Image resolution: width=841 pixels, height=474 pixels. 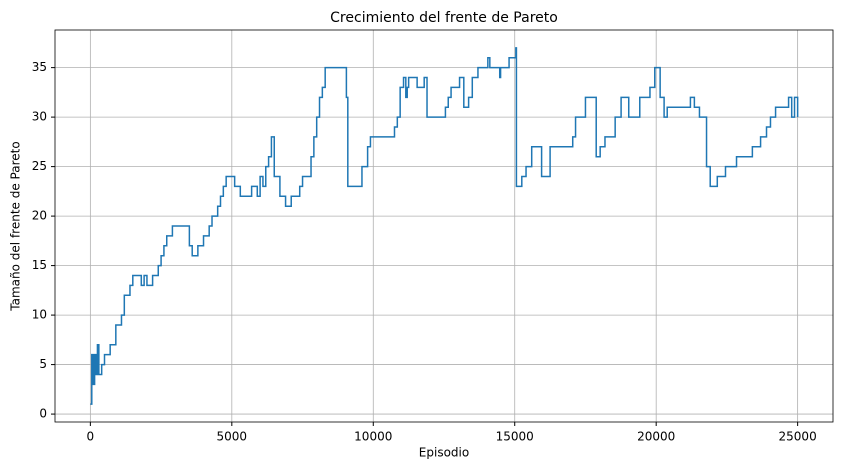 What do you see at coordinates (39, 166) in the screenshot?
I see `y-tick-label: 25` at bounding box center [39, 166].